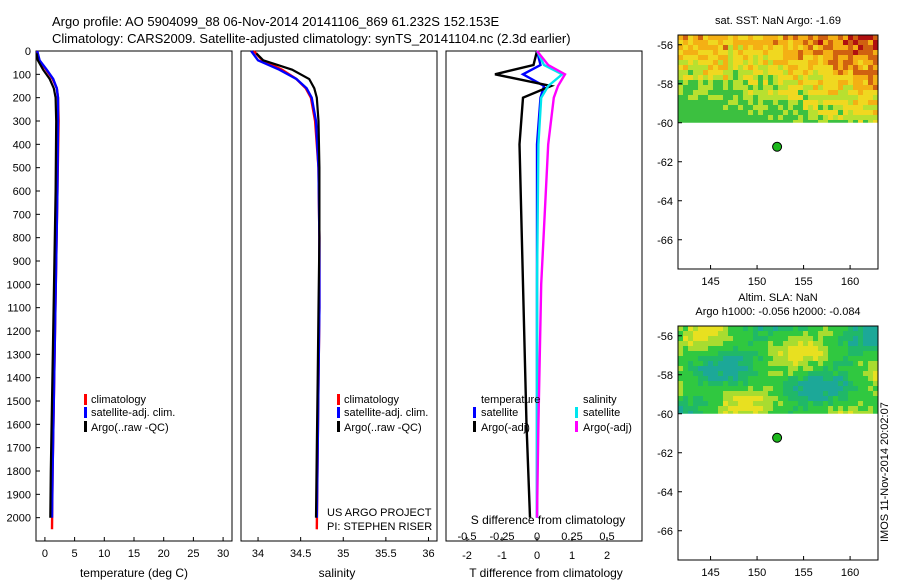  Describe the element at coordinates (85, 412) in the screenshot. I see `legend-swatch-satellite` at that location.